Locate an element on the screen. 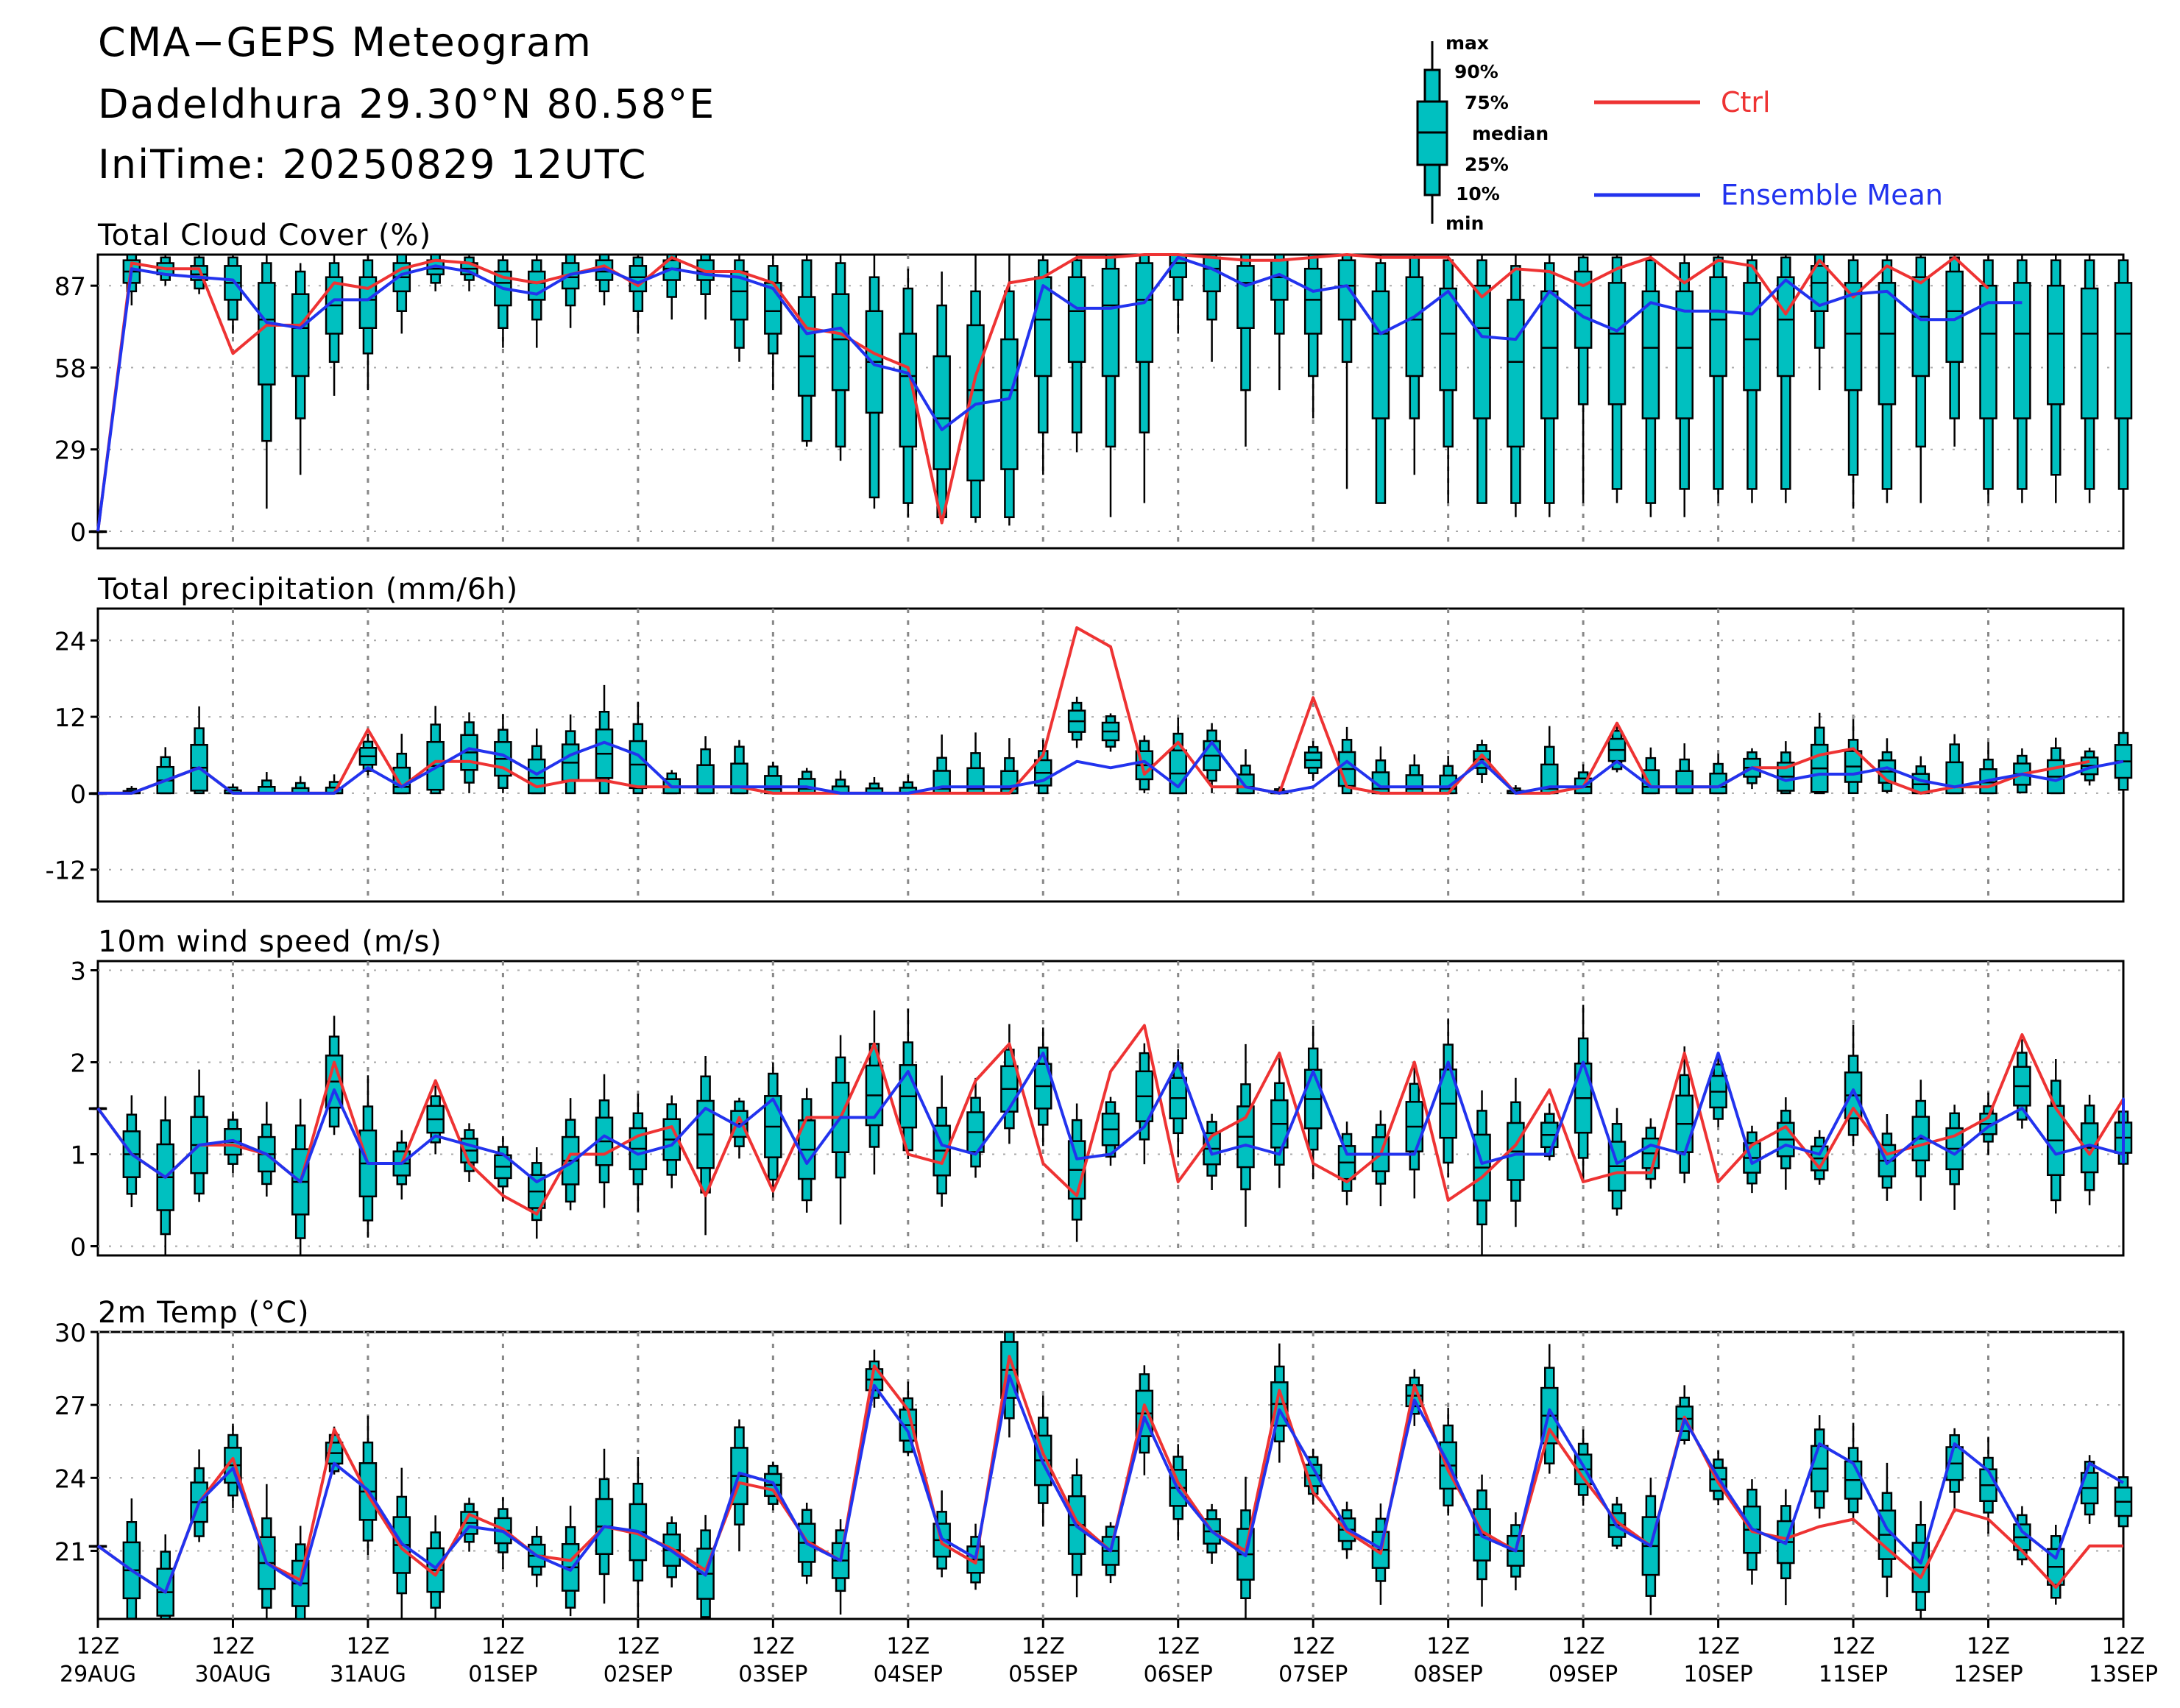  legend-box-label: min is located at coordinates (1464, 223).